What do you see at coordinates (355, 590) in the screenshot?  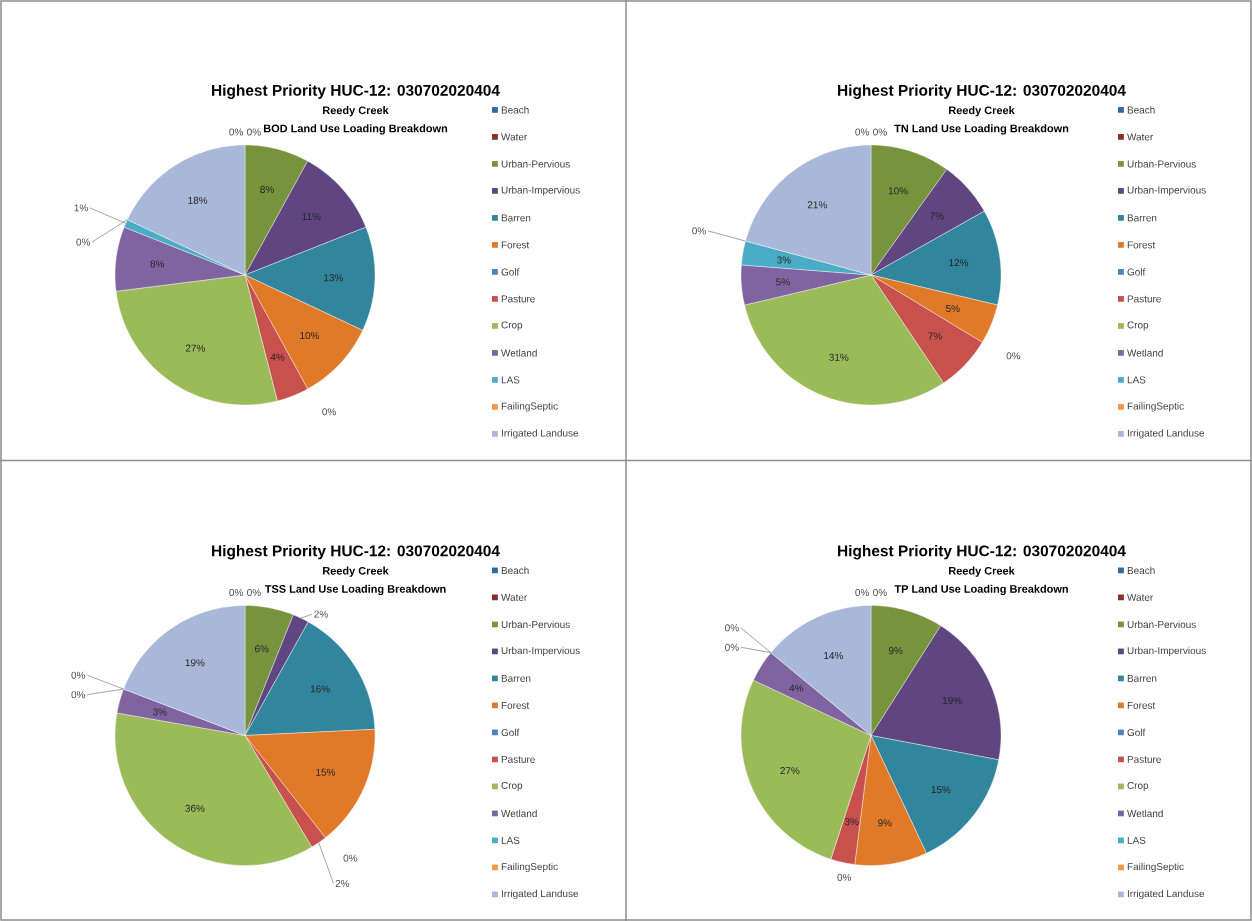 I see `text: TSS Land Use Loading Breakdown` at bounding box center [355, 590].